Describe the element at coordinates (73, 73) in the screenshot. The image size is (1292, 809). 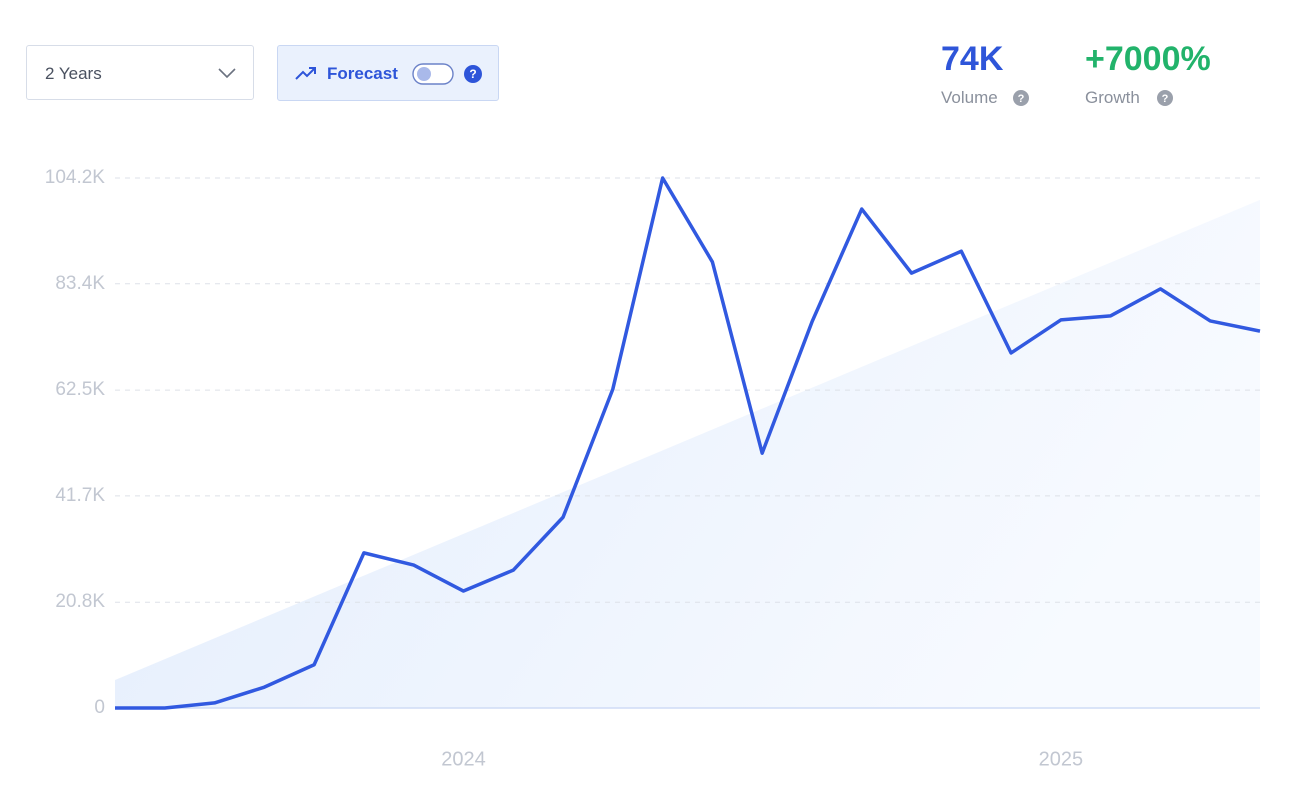
I see `period-label: 2 Years` at that location.